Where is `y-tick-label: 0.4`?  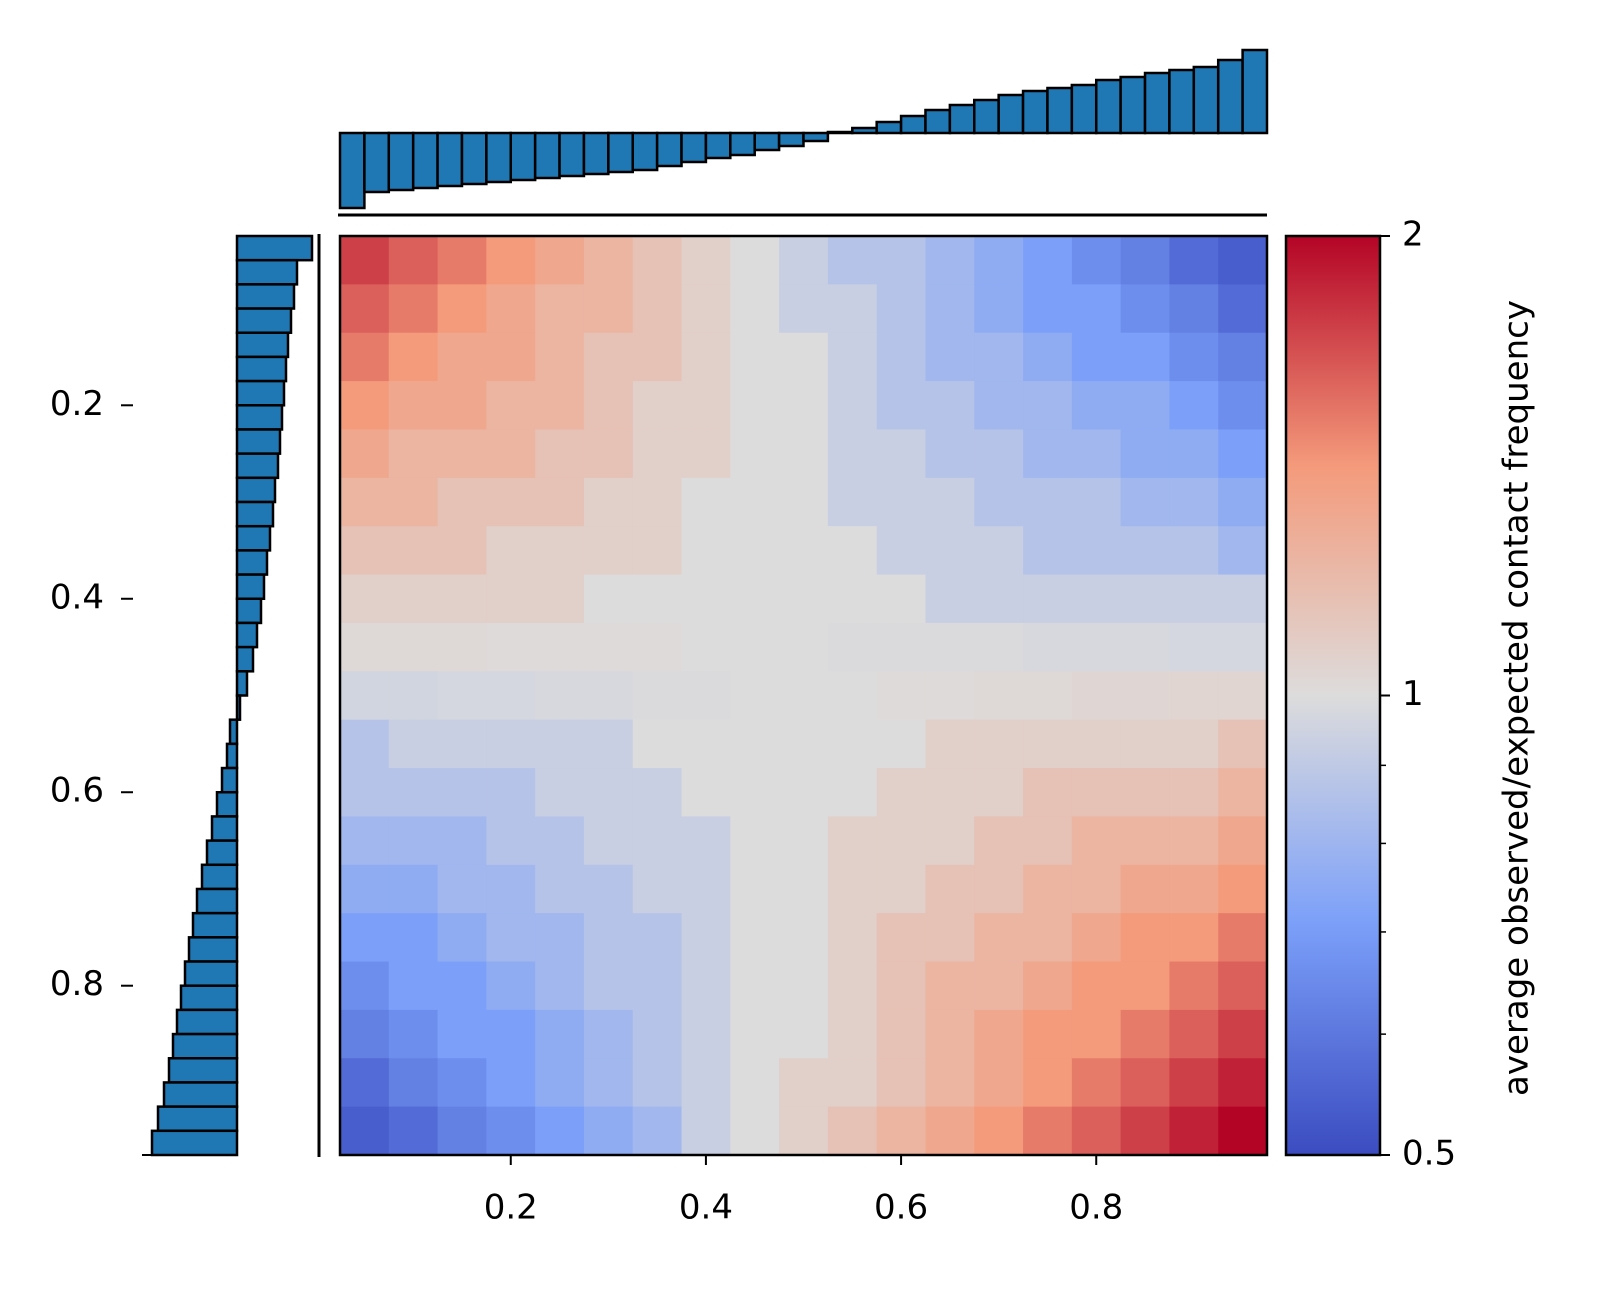 y-tick-label: 0.4 is located at coordinates (77, 597).